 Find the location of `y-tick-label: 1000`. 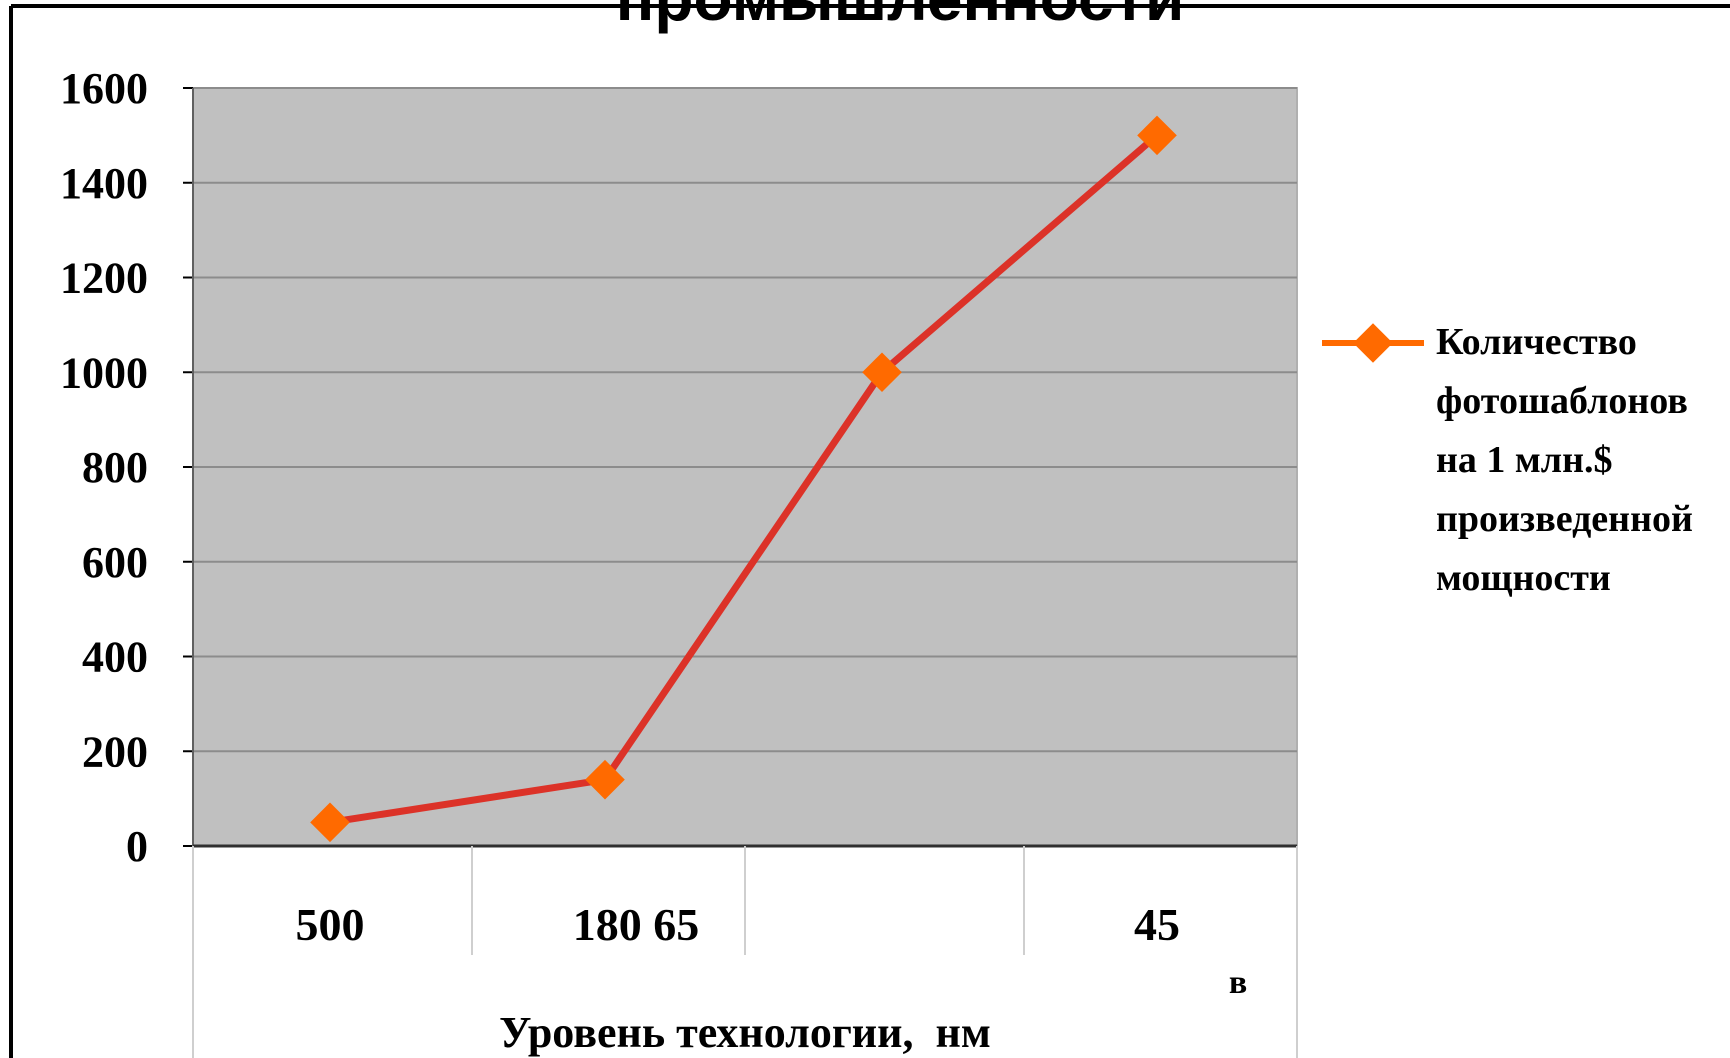

y-tick-label: 1000 is located at coordinates (104, 372).